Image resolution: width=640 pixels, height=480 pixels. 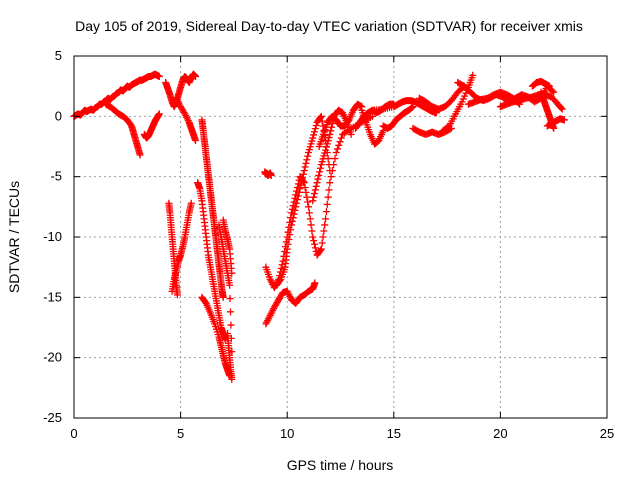 What do you see at coordinates (230, 356) in the screenshot?
I see `series-arc-7.2h-deep` at bounding box center [230, 356].